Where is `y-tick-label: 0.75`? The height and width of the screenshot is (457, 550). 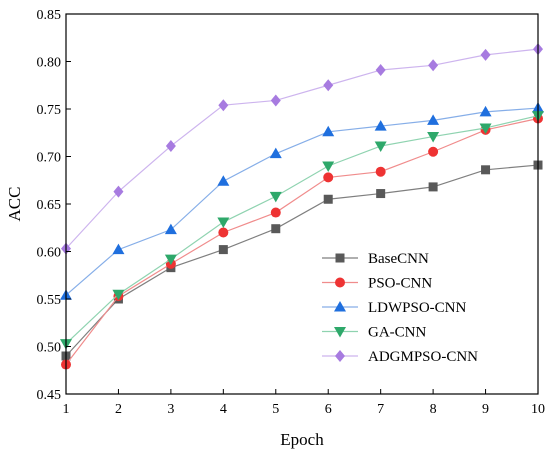 y-tick-label: 0.75 is located at coordinates (49, 110).